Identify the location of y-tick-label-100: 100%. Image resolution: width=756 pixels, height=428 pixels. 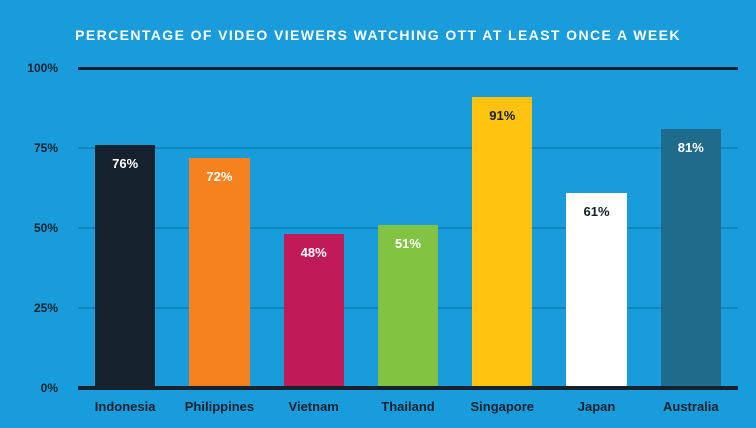
(42, 68).